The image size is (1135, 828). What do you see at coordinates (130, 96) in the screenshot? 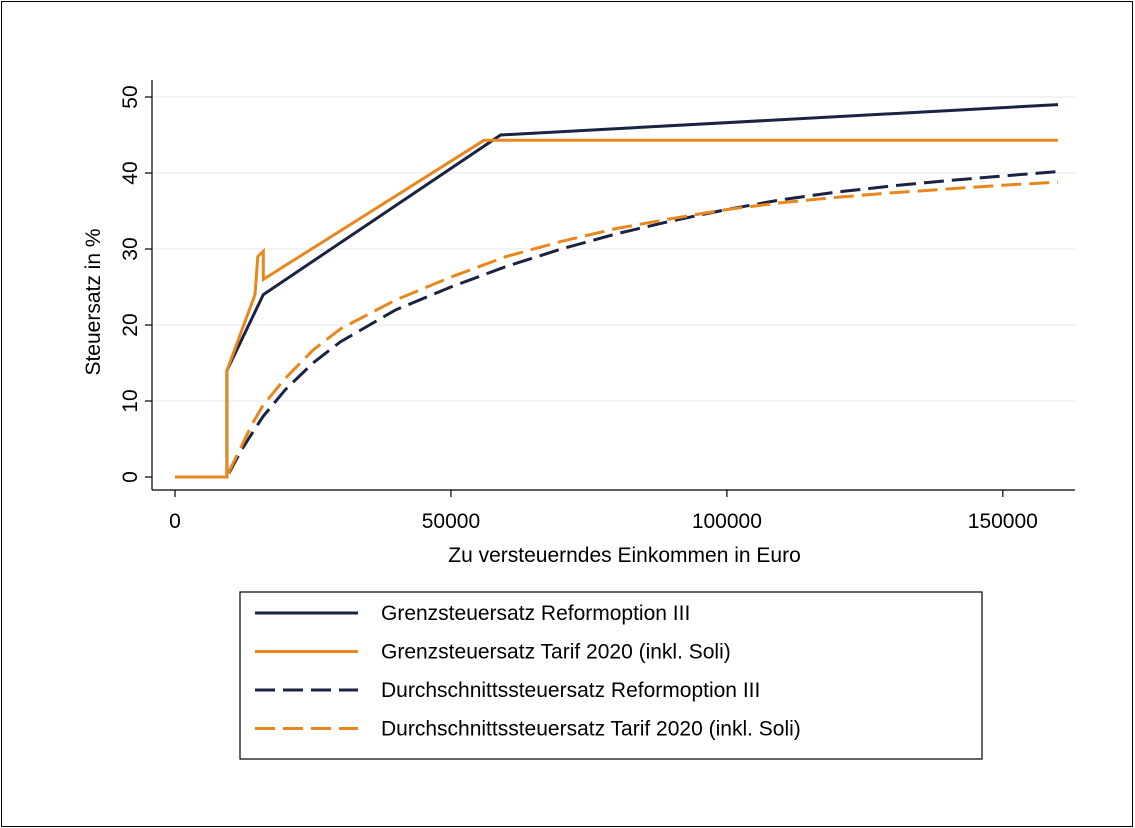
I see `y-tick-label: 50` at bounding box center [130, 96].